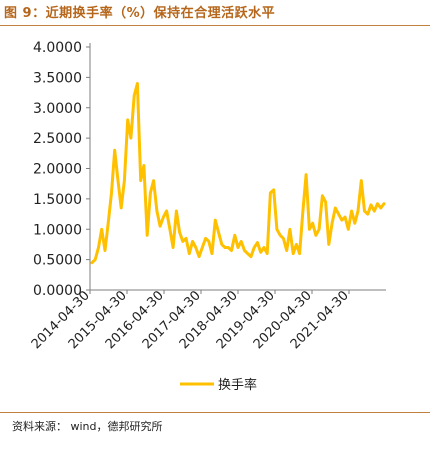  What do you see at coordinates (57, 48) in the screenshot?
I see `y-tick-label: 4.0000` at bounding box center [57, 48].